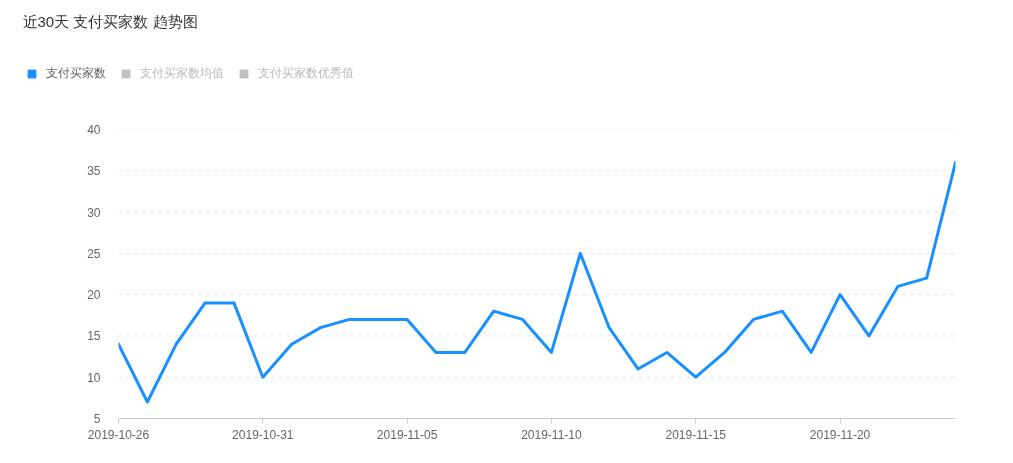  What do you see at coordinates (94, 377) in the screenshot?
I see `y-tick-label: 10` at bounding box center [94, 377].